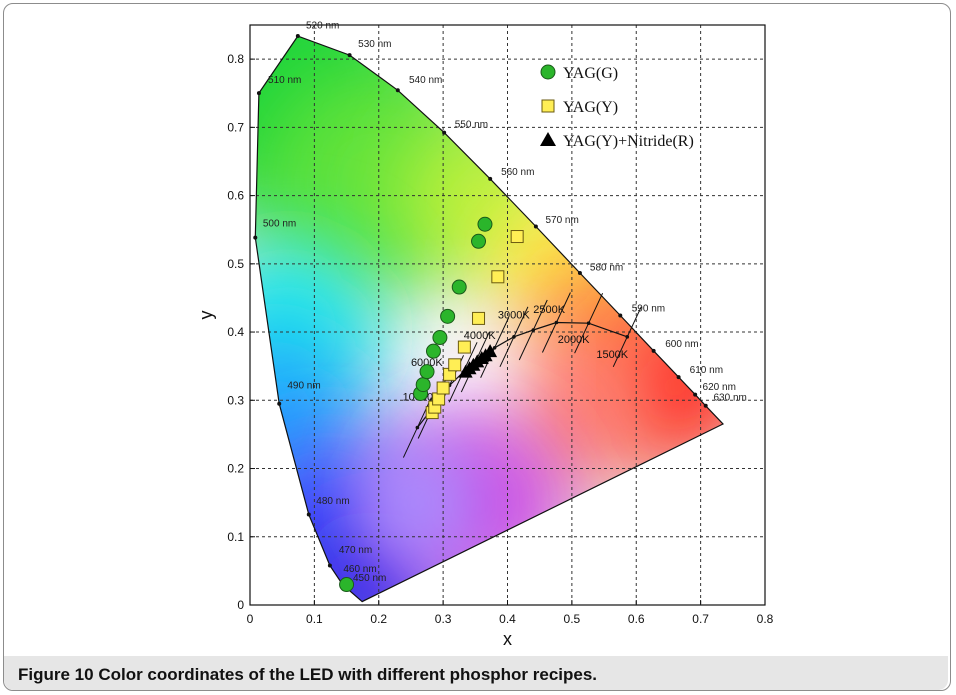  Describe the element at coordinates (612, 355) in the screenshot. I see `cct-label: 1500K` at that location.